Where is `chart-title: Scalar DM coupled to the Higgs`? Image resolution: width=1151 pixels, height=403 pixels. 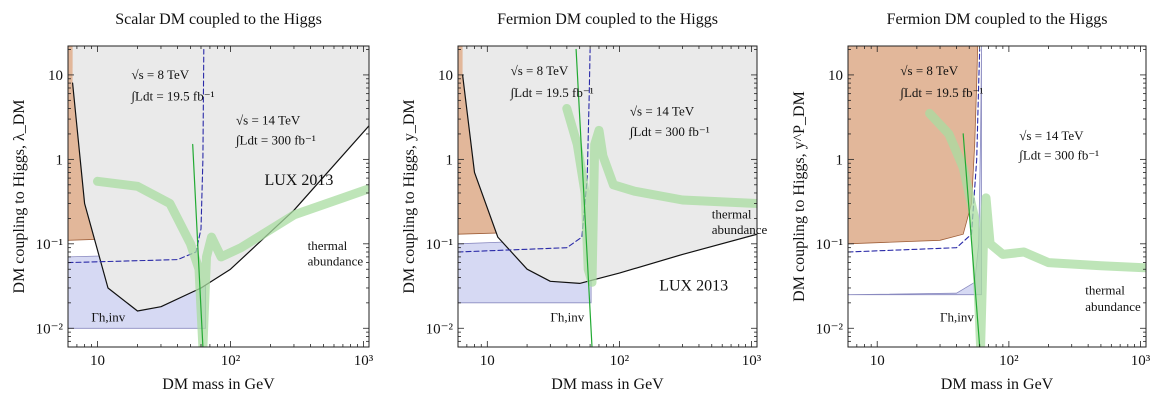
chart-title: Scalar DM coupled to the Higgs is located at coordinates (218, 19).